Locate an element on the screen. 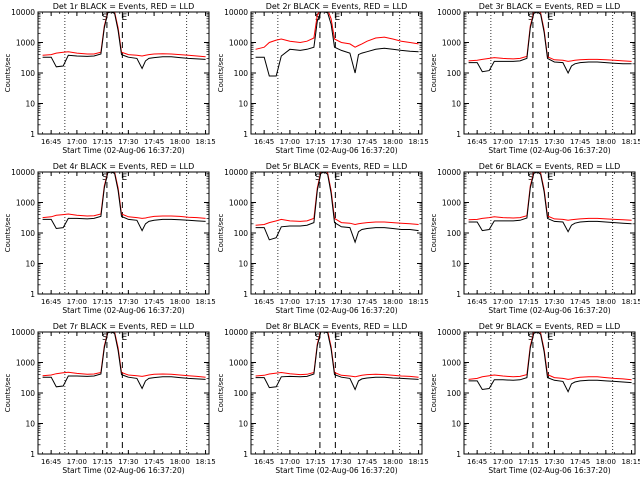 The image size is (640, 480). panel-title: Det 6r BLACK = Events, RED = LLD is located at coordinates (550, 166).